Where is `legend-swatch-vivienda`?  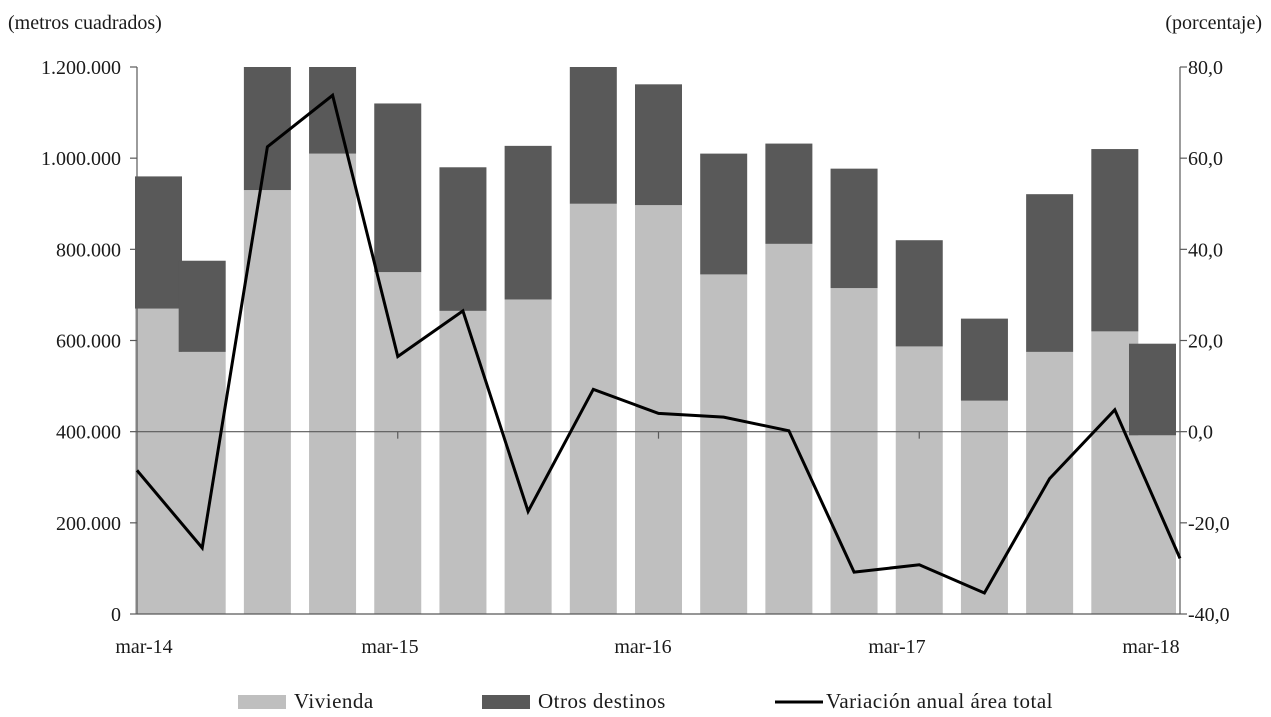 legend-swatch-vivienda is located at coordinates (262, 702).